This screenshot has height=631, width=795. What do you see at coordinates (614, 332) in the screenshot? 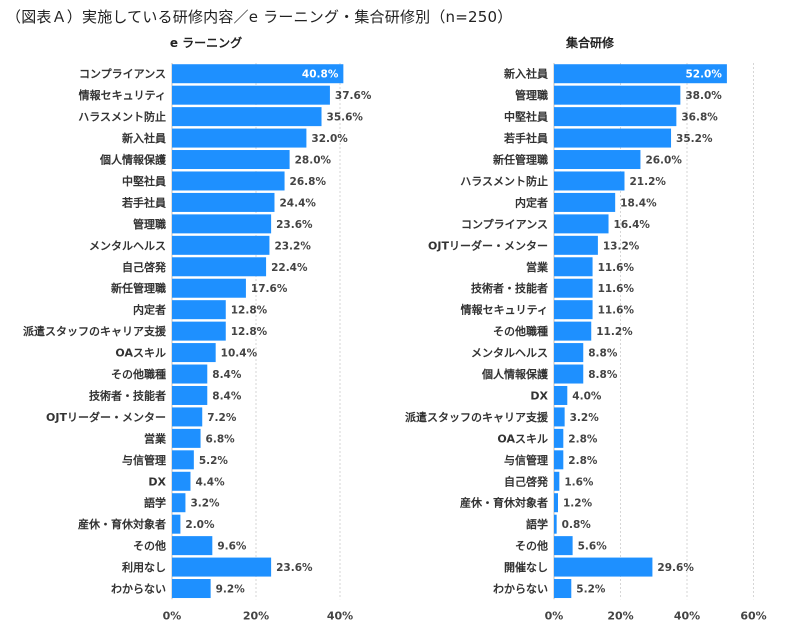
I see `data-label: 11.2%` at bounding box center [614, 332].